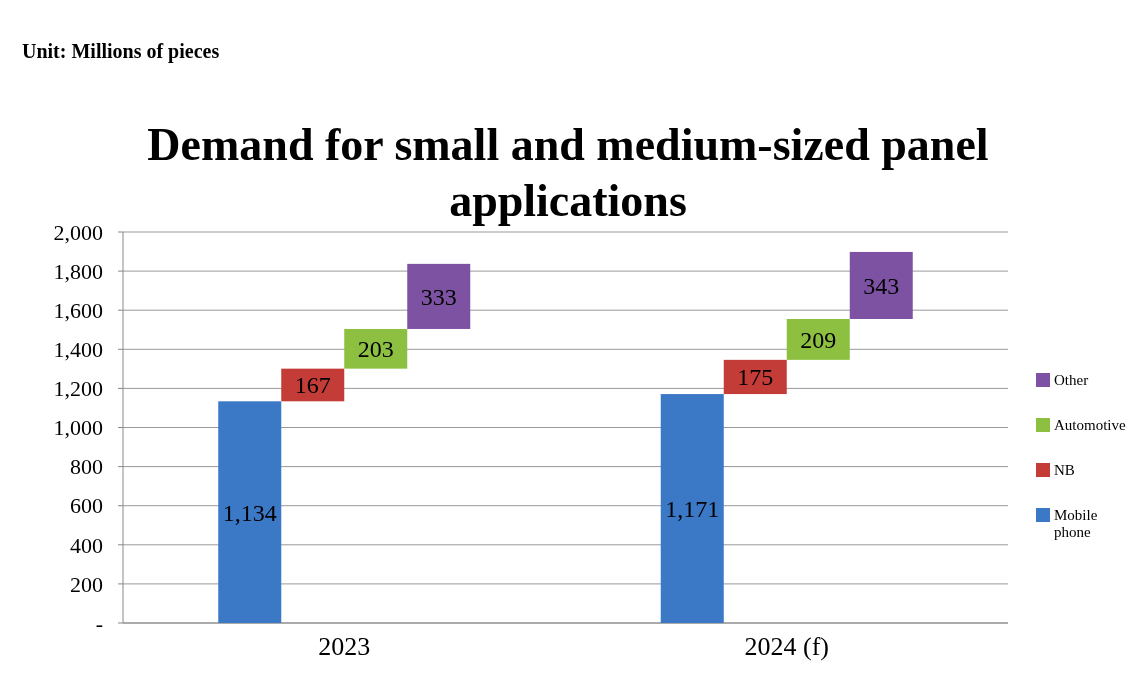  Describe the element at coordinates (86, 506) in the screenshot. I see `y-tick-label: 600` at that location.